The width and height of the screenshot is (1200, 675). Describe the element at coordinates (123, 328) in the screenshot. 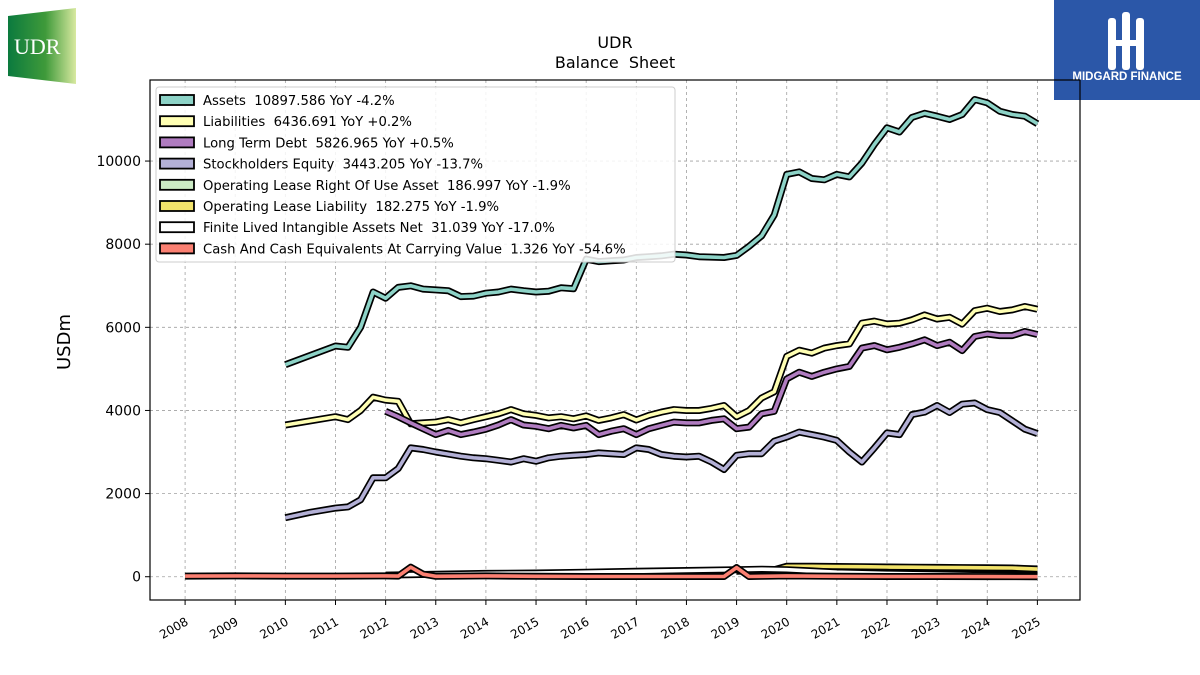

I see `y-tick-label: 6000` at that location.